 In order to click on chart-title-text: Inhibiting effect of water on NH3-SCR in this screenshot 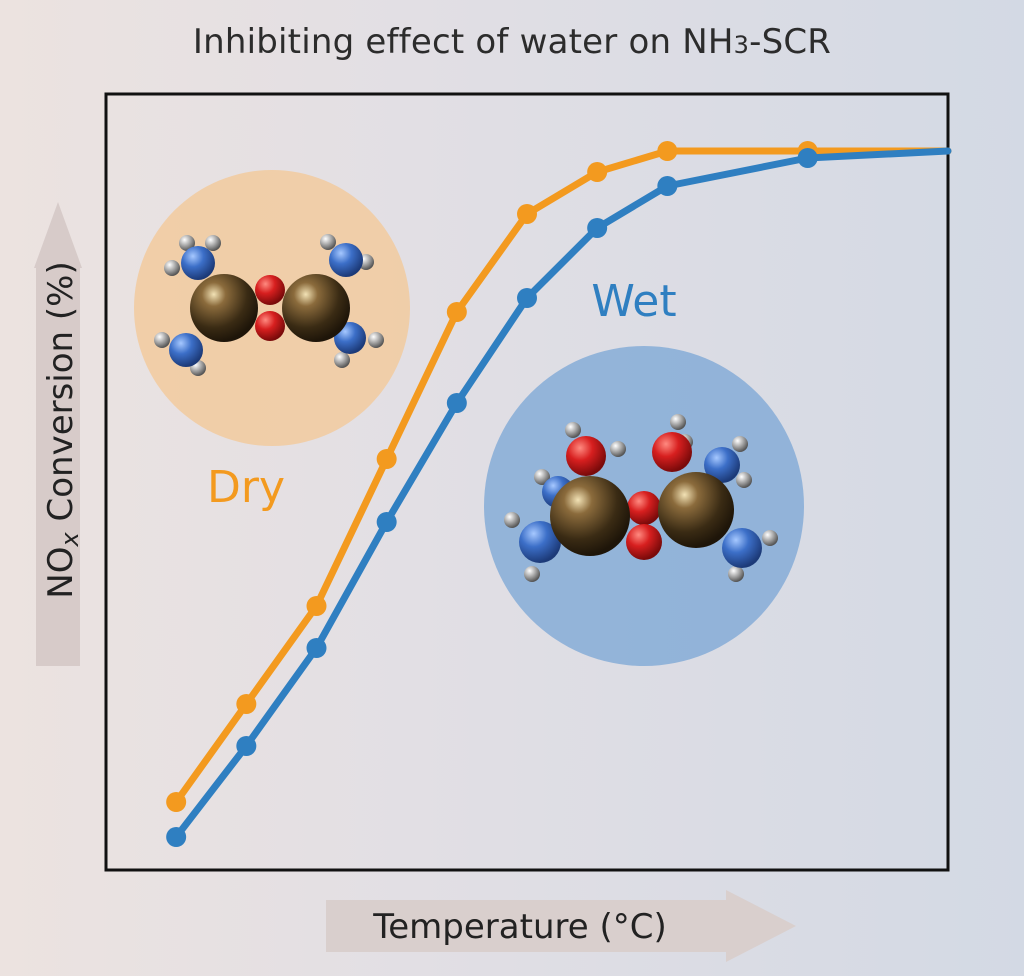, I will do `click(512, 42)`.